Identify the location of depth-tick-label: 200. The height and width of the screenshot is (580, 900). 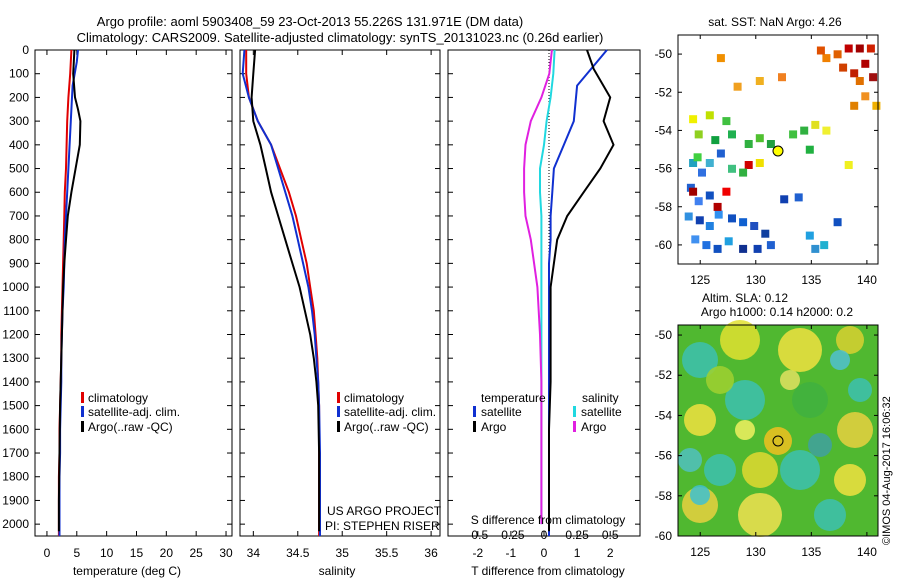
(19, 97).